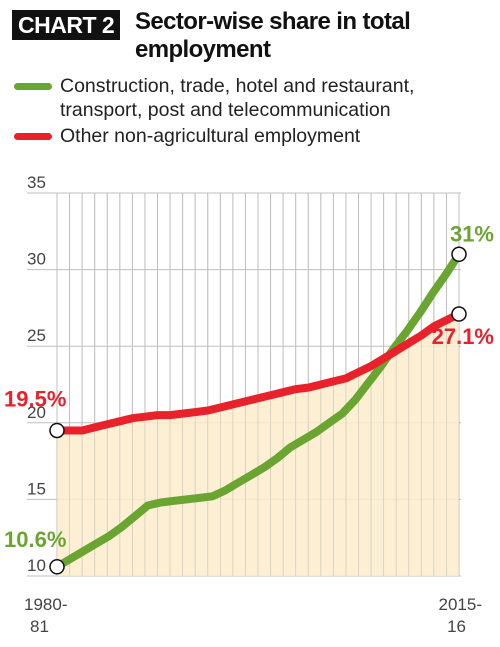 This screenshot has width=500, height=647. I want to click on marker-green-end, so click(459, 254).